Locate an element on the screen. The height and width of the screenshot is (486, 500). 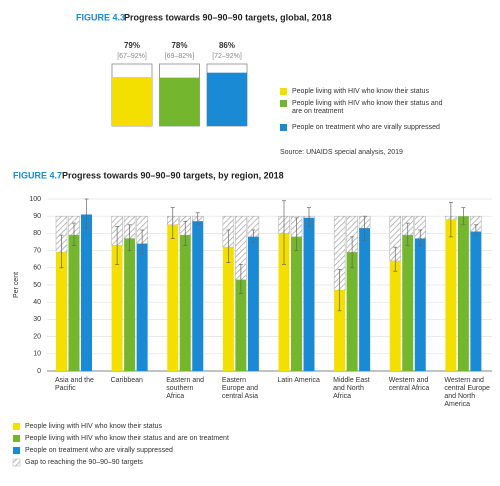
x-tick-label: Caribbean is located at coordinates (126, 380).